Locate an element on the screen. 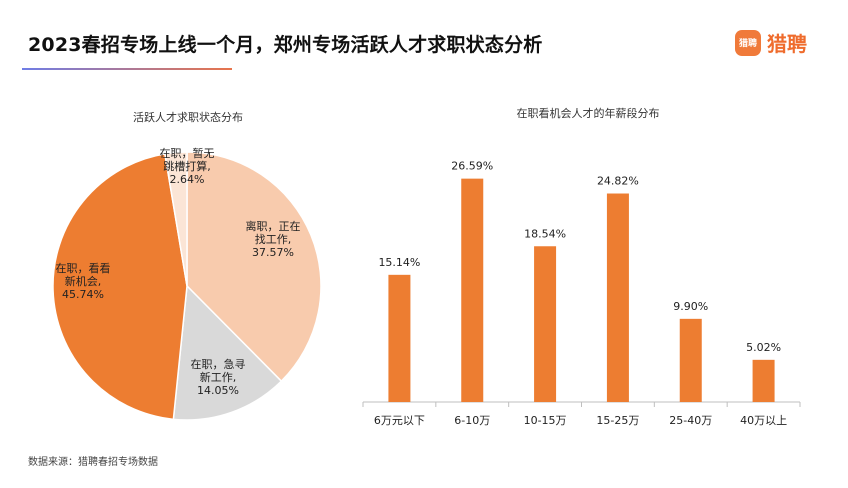  title-underline is located at coordinates (127, 69).